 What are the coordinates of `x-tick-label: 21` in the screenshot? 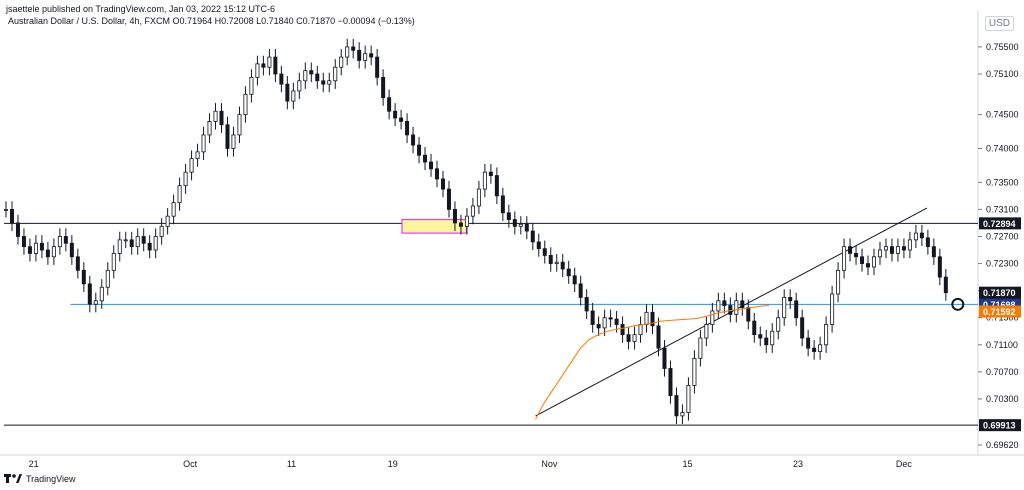 It's located at (34, 464).